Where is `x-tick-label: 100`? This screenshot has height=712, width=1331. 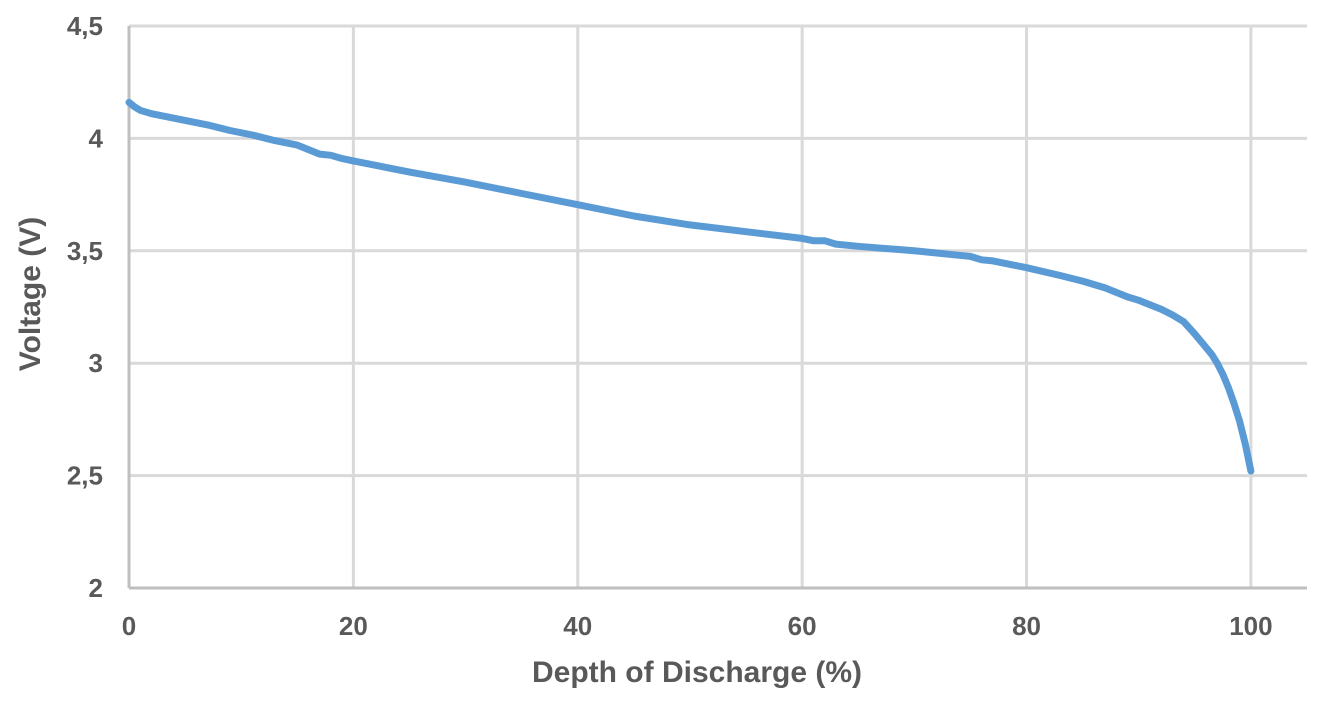 x-tick-label: 100 is located at coordinates (1250, 626).